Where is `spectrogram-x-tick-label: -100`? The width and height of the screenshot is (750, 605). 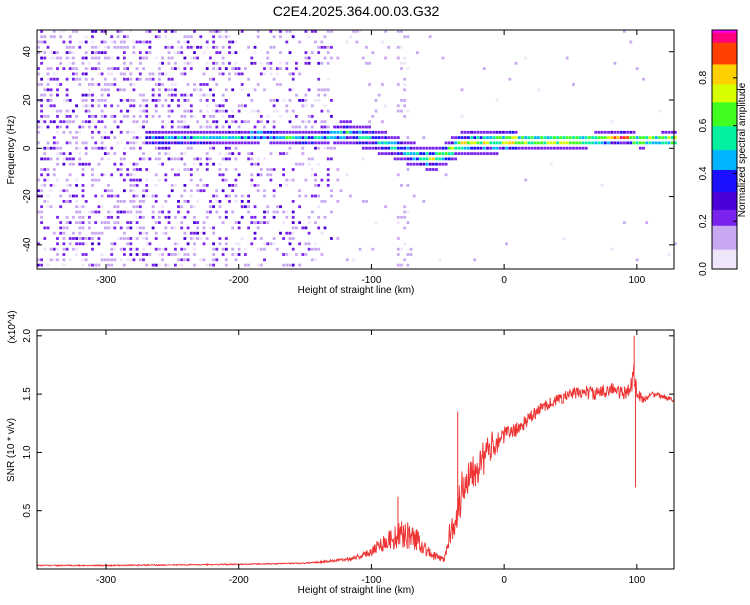
spectrogram-x-tick-label: -100 is located at coordinates (371, 280).